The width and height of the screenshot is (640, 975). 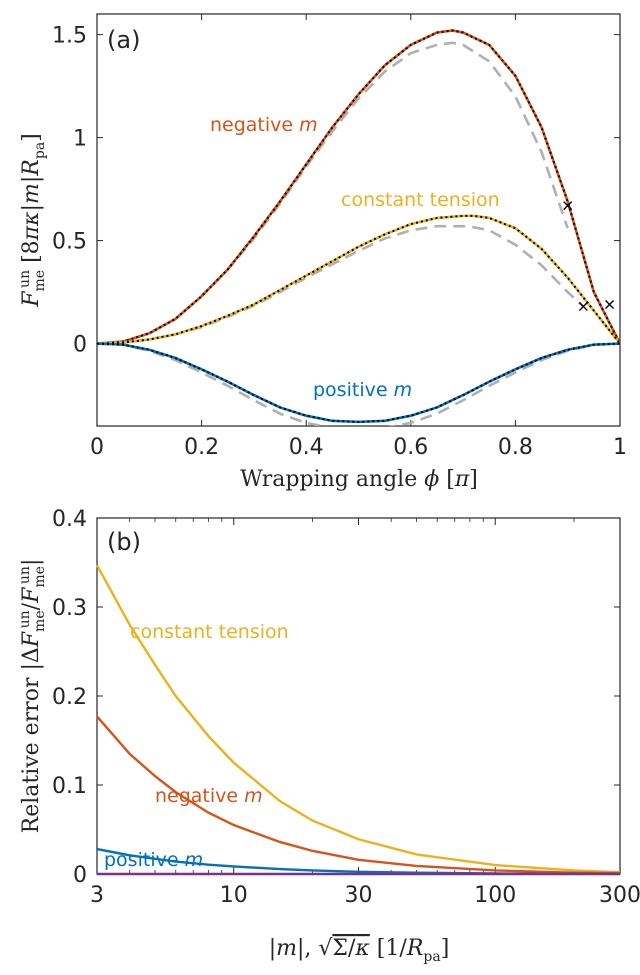 I want to click on series-negative, so click(x=358, y=795).